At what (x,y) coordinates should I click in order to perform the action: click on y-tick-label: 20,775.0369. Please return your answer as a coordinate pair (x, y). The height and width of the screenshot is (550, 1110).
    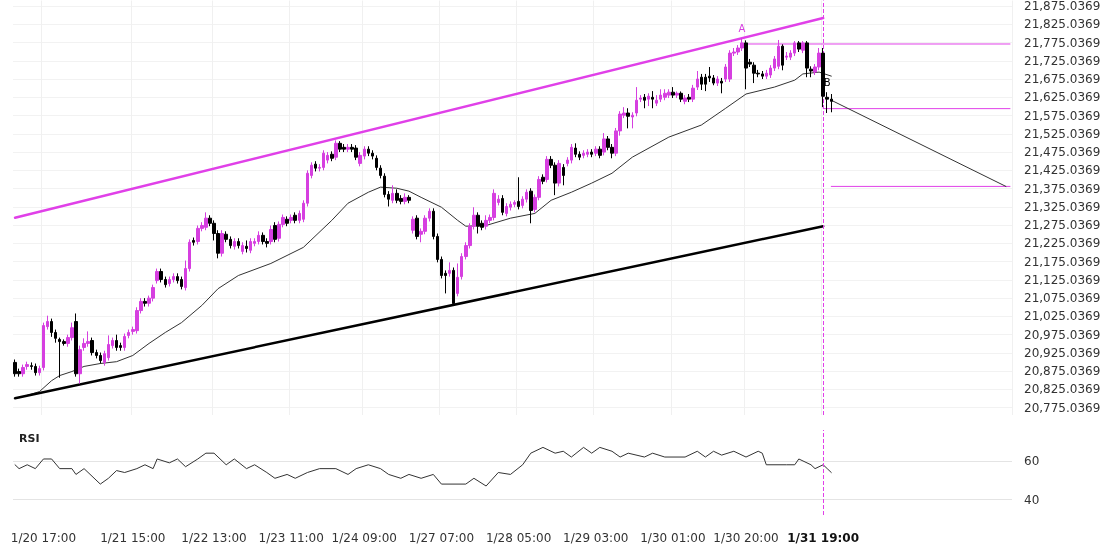
    Looking at the image, I should click on (1062, 407).